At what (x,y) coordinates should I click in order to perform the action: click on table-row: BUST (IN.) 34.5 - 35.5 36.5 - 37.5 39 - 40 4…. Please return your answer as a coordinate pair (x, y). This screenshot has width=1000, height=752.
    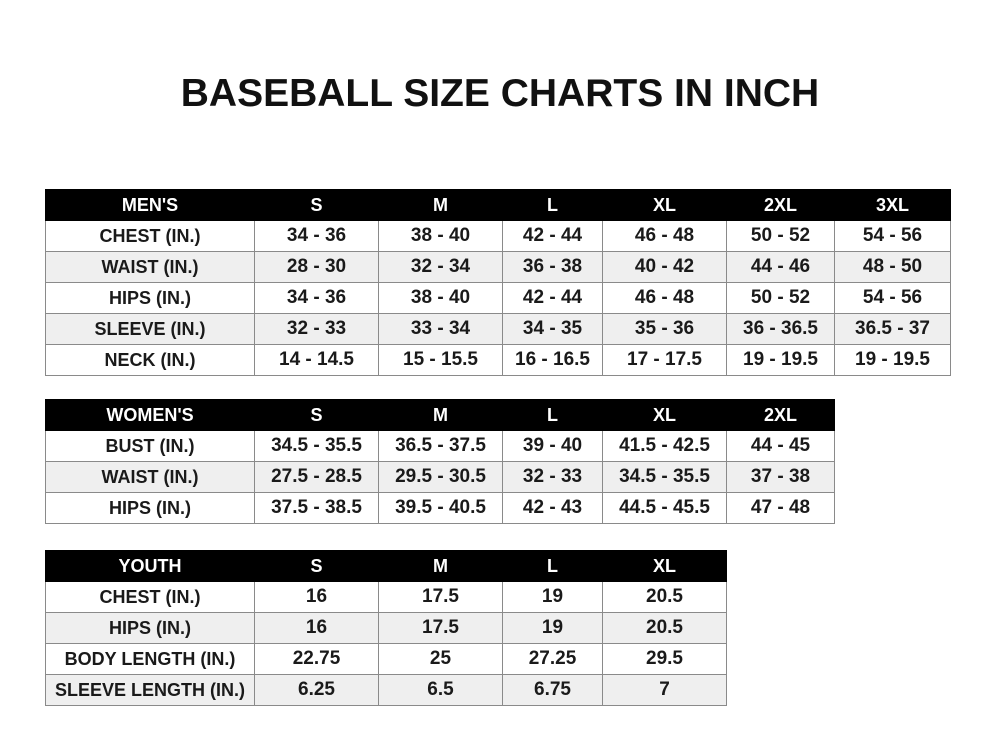
    Looking at the image, I should click on (440, 446).